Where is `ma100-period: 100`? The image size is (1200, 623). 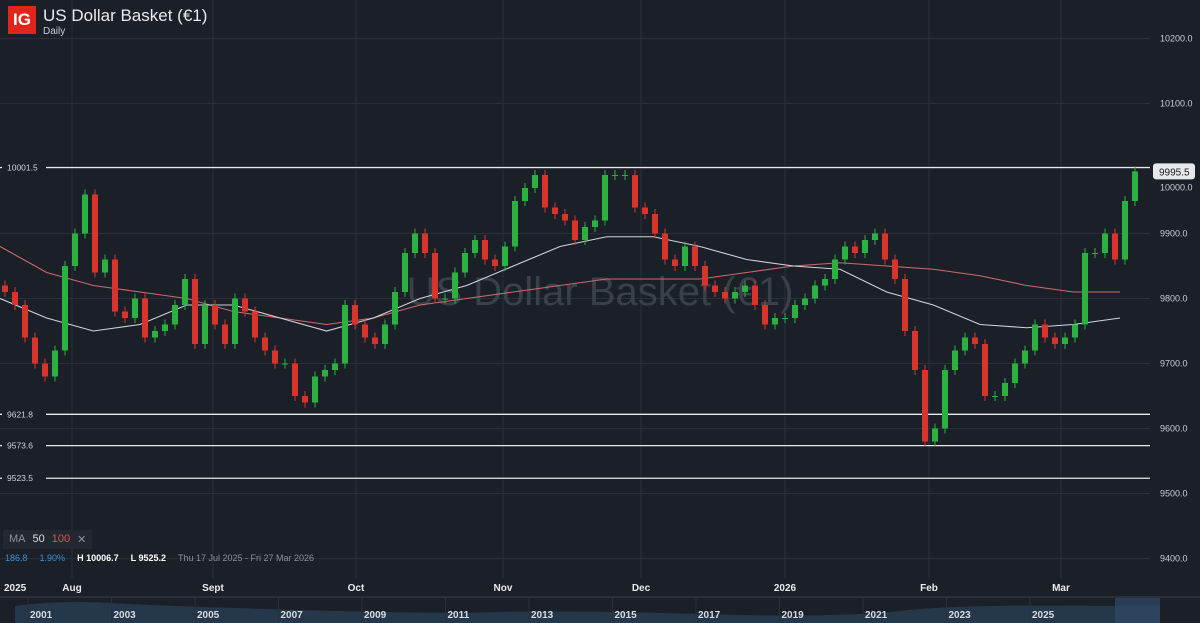
ma100-period: 100 is located at coordinates (61, 539).